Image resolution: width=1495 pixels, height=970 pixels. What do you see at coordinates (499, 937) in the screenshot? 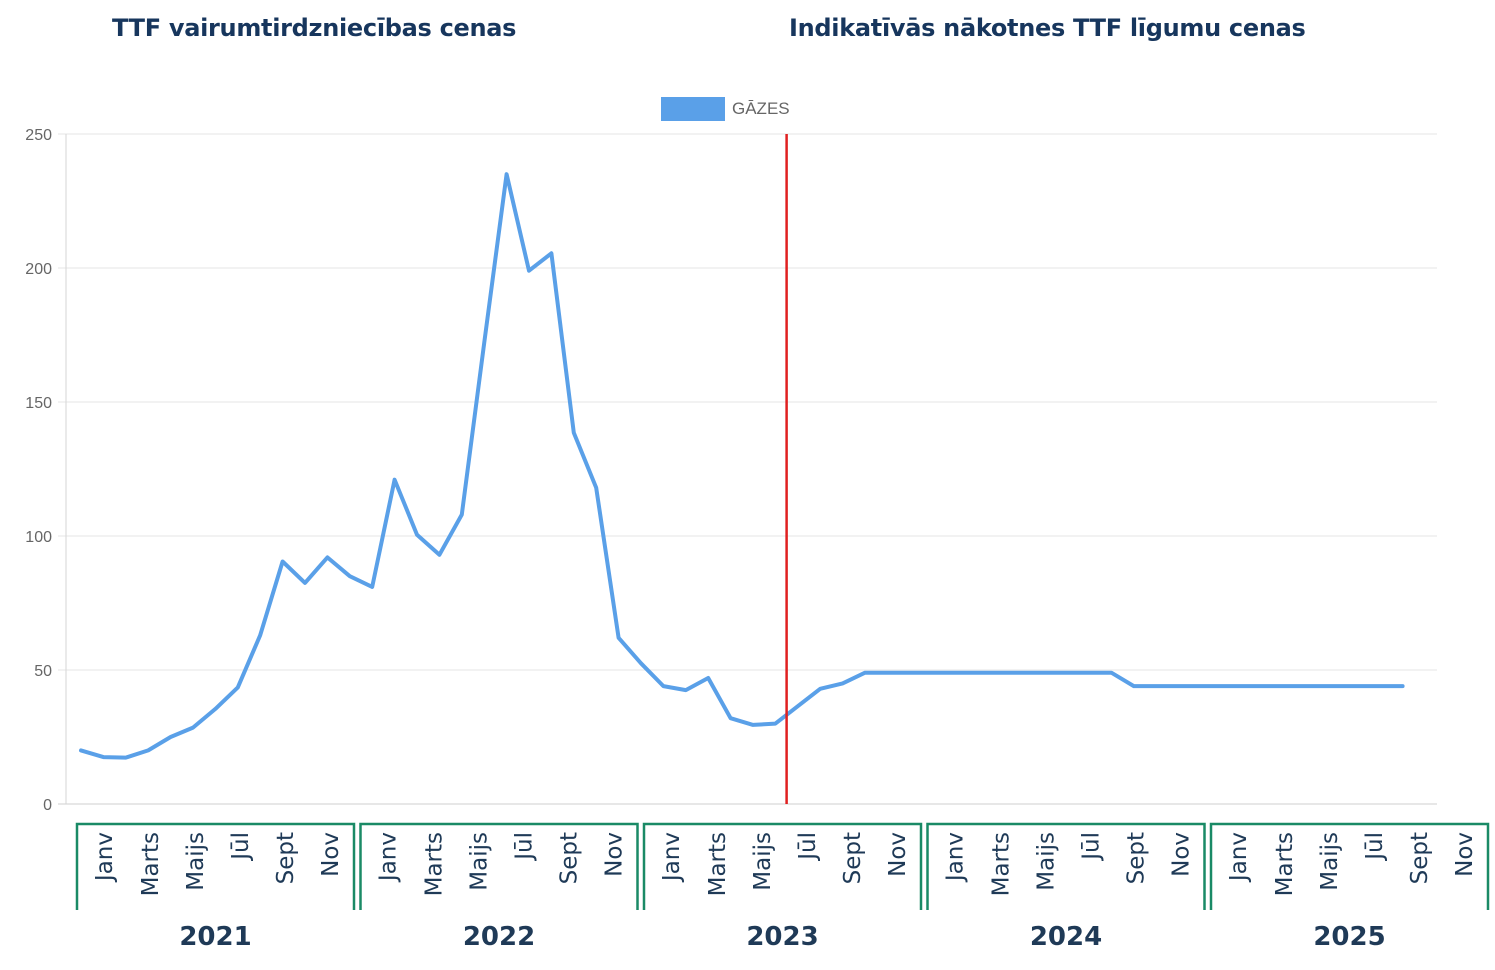
I see `year-label: 2022` at bounding box center [499, 937].